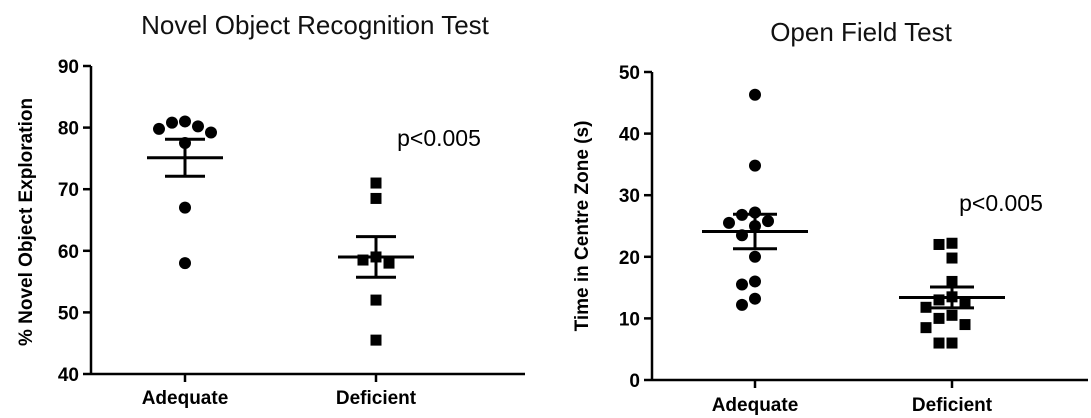  What do you see at coordinates (634, 381) in the screenshot?
I see `y-tick-label: 0` at bounding box center [634, 381].